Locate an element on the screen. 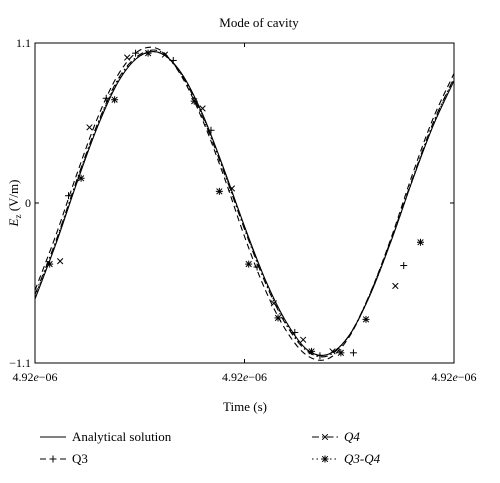 The height and width of the screenshot is (483, 500). legend-item-q3-q4: Q3-Q4 is located at coordinates (346, 458).